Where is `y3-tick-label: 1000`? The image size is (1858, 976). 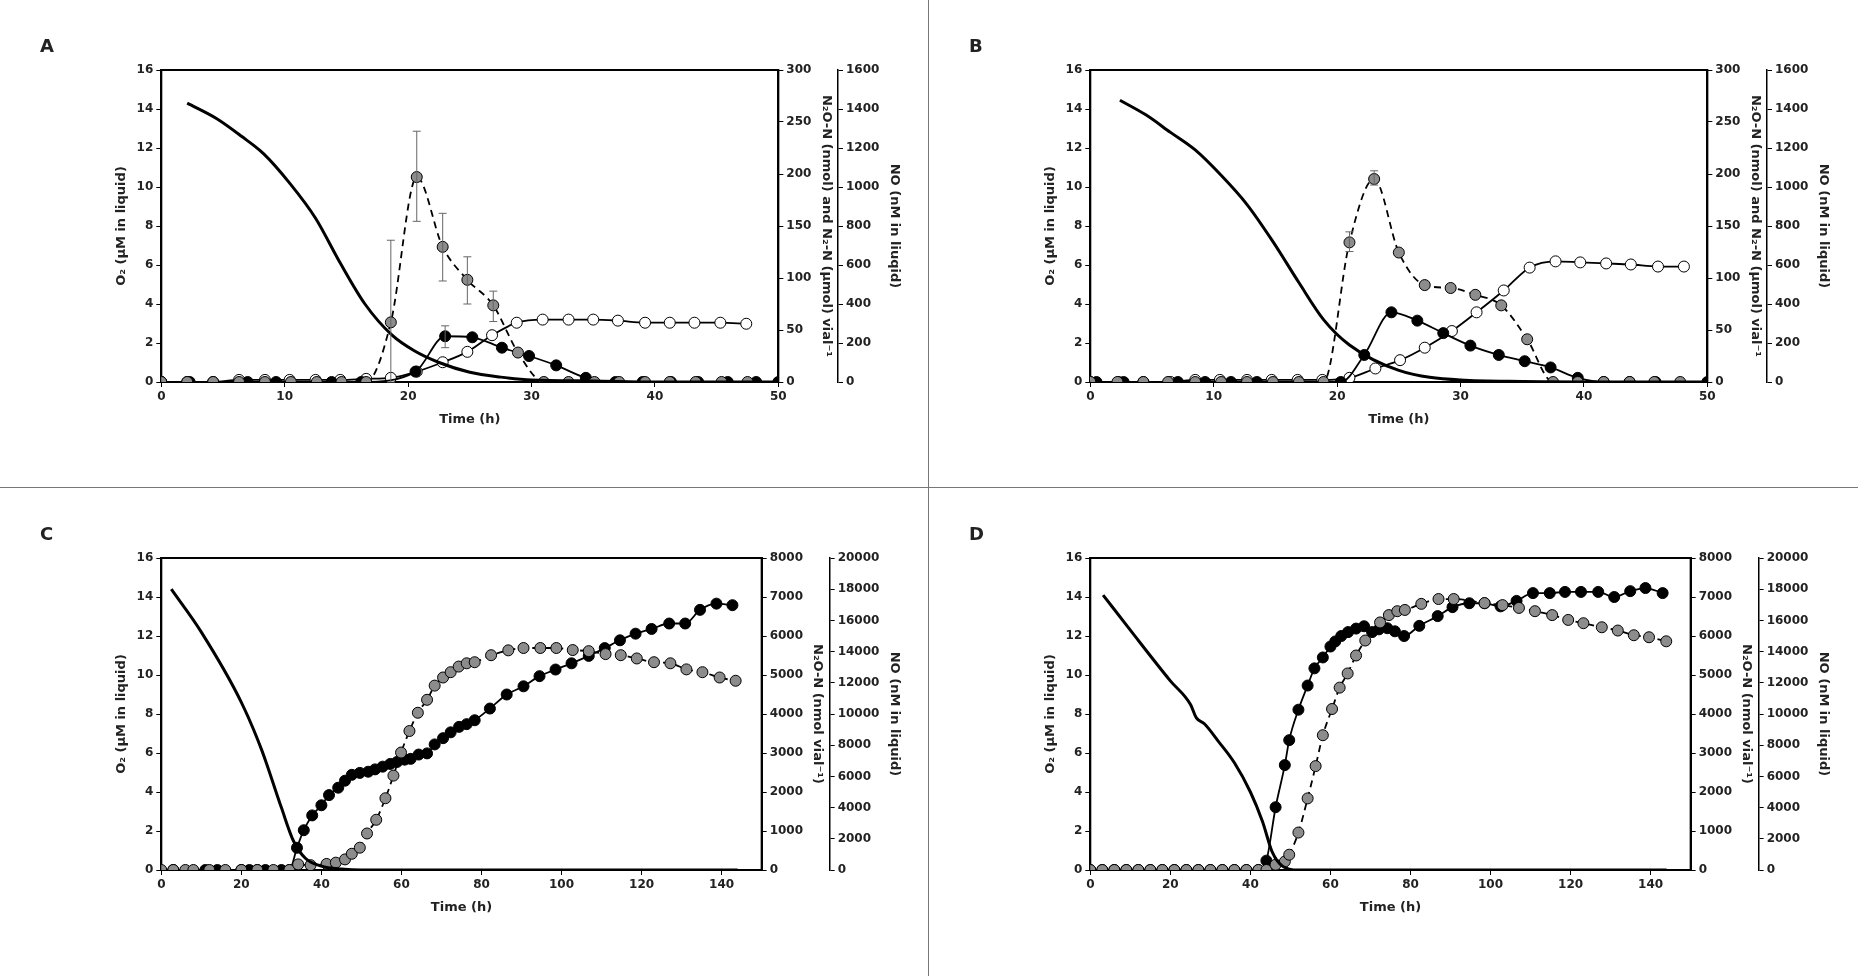
y3-tick-label: 1000 is located at coordinates (863, 186).